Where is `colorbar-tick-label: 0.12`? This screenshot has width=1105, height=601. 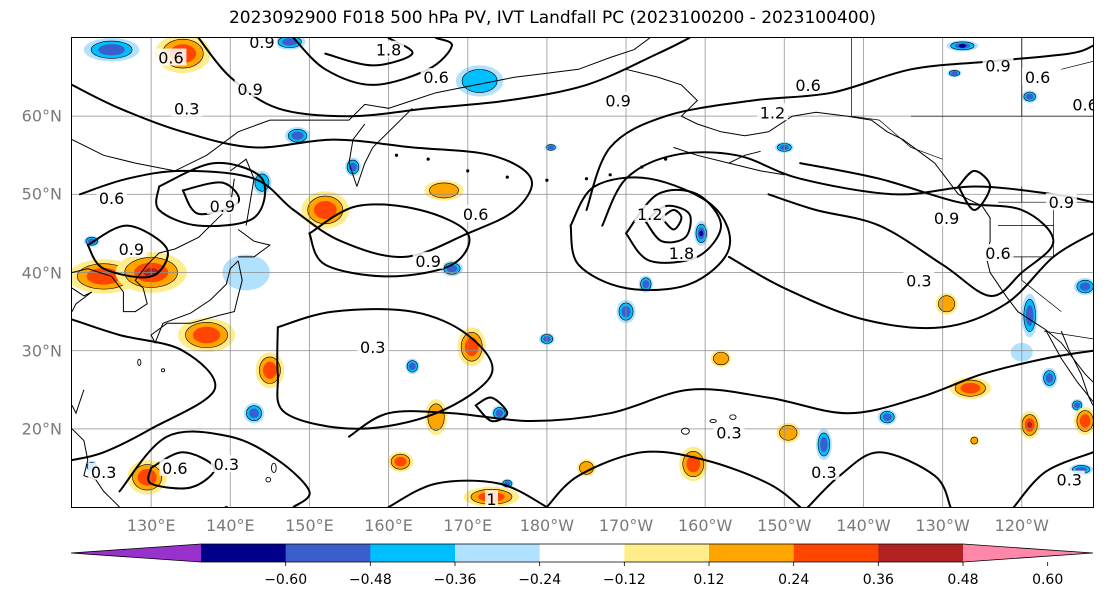 colorbar-tick-label: 0.12 is located at coordinates (709, 580).